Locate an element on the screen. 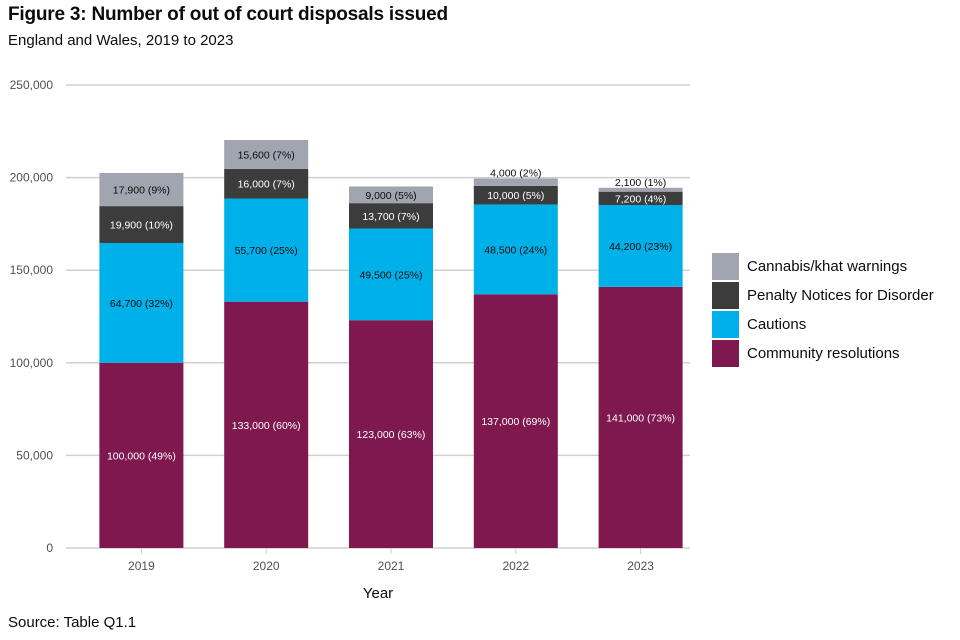  data-label: 2,100 (1%) is located at coordinates (640, 183).